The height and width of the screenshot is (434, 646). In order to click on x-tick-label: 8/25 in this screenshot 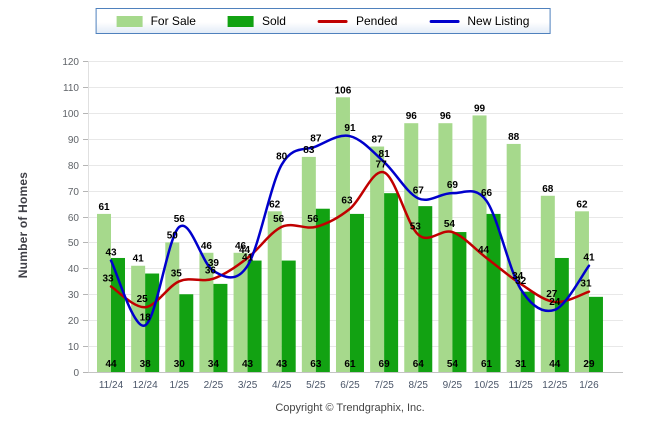, I will do `click(419, 385)`.